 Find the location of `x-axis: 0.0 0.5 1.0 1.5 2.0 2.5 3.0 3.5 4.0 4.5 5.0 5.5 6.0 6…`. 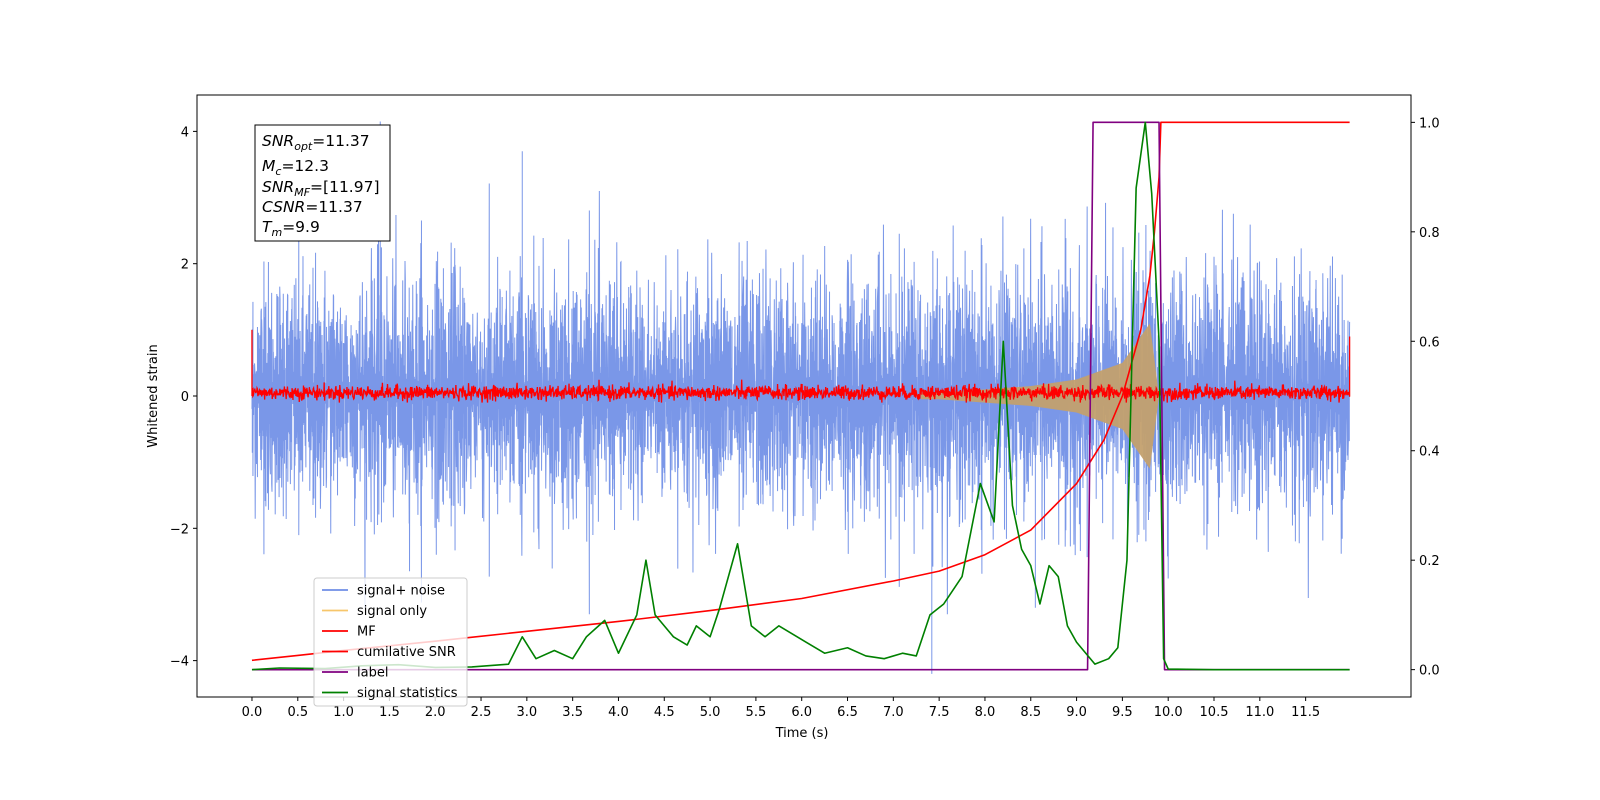

x-axis: 0.0 0.5 1.0 1.5 2.0 2.5 3.0 3.5 4.0 4.5 5.0 5.5 6.0 6… is located at coordinates (781, 708).